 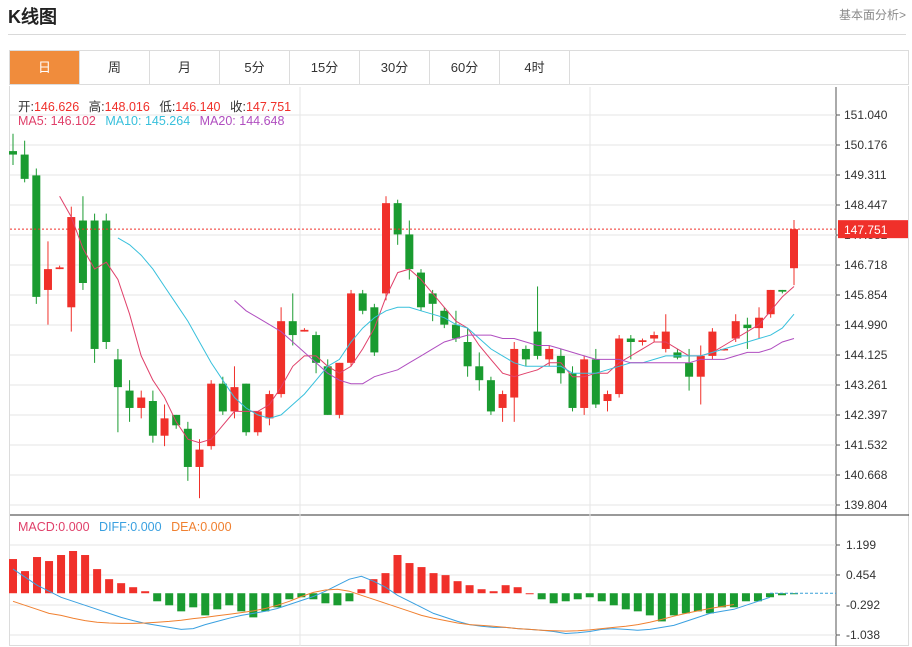 I want to click on close-value: 147.751, so click(x=268, y=107).